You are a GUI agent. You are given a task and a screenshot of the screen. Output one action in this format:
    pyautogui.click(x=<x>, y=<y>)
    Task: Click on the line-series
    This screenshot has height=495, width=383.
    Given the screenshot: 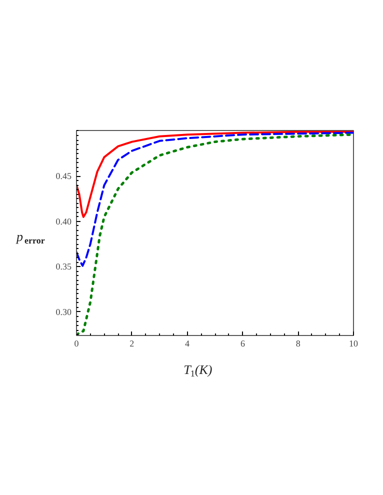 What is the action you would take?
    pyautogui.click(x=215, y=174)
    